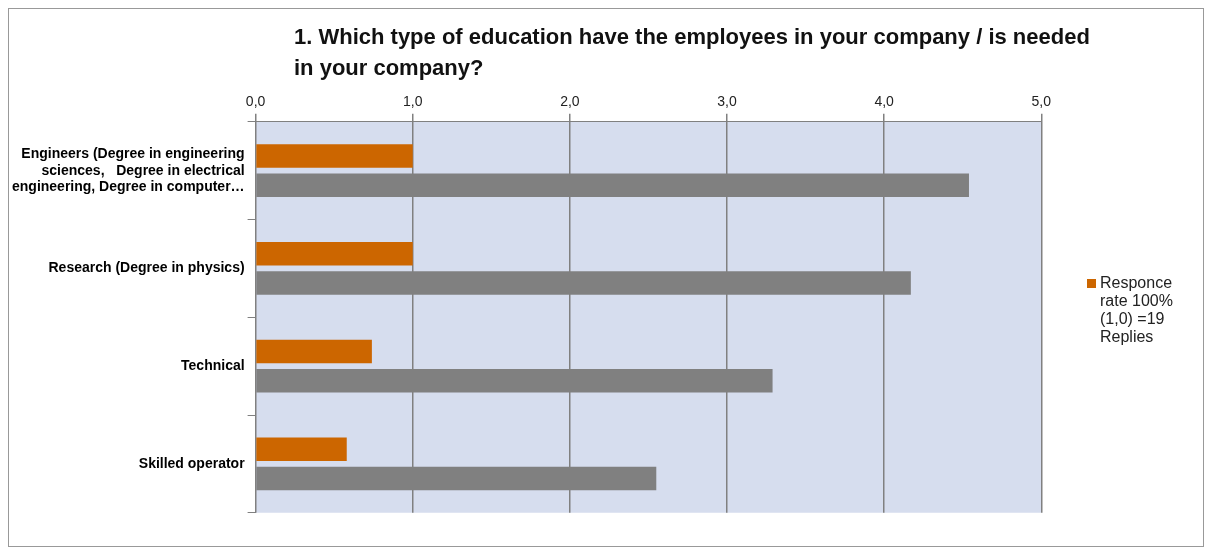 The height and width of the screenshot is (555, 1212). I want to click on x-tick-label: 2,0, so click(570, 101).